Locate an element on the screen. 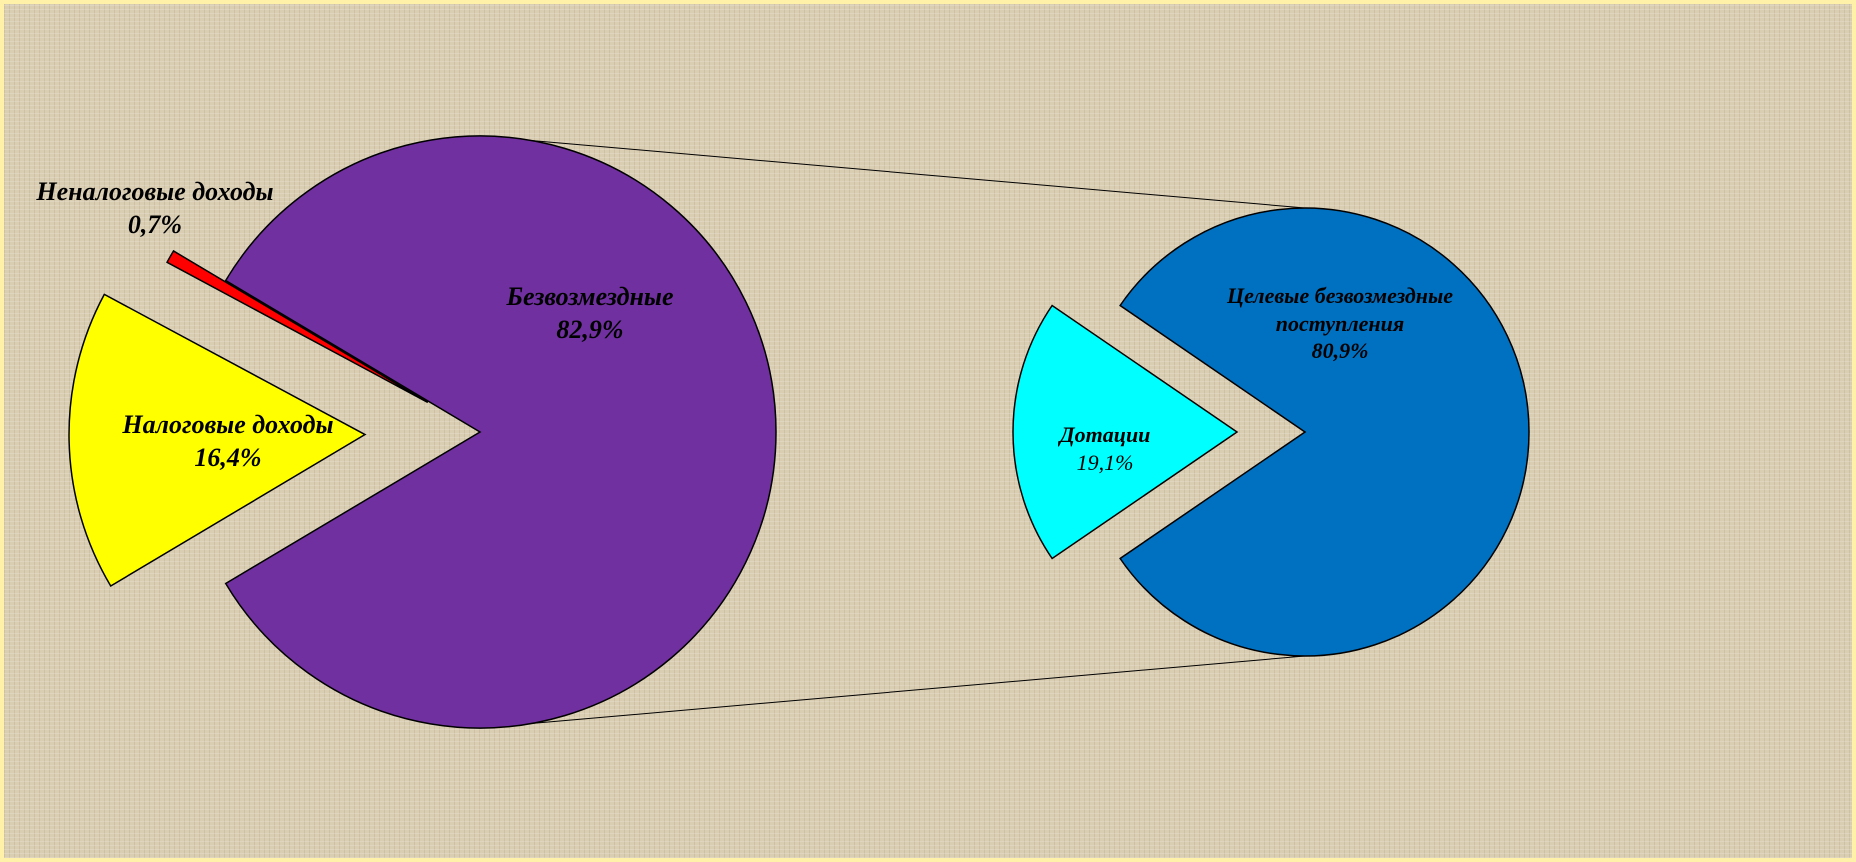 The width and height of the screenshot is (1856, 862). label-box: Безвозмездные 82,9% is located at coordinates (590, 313).